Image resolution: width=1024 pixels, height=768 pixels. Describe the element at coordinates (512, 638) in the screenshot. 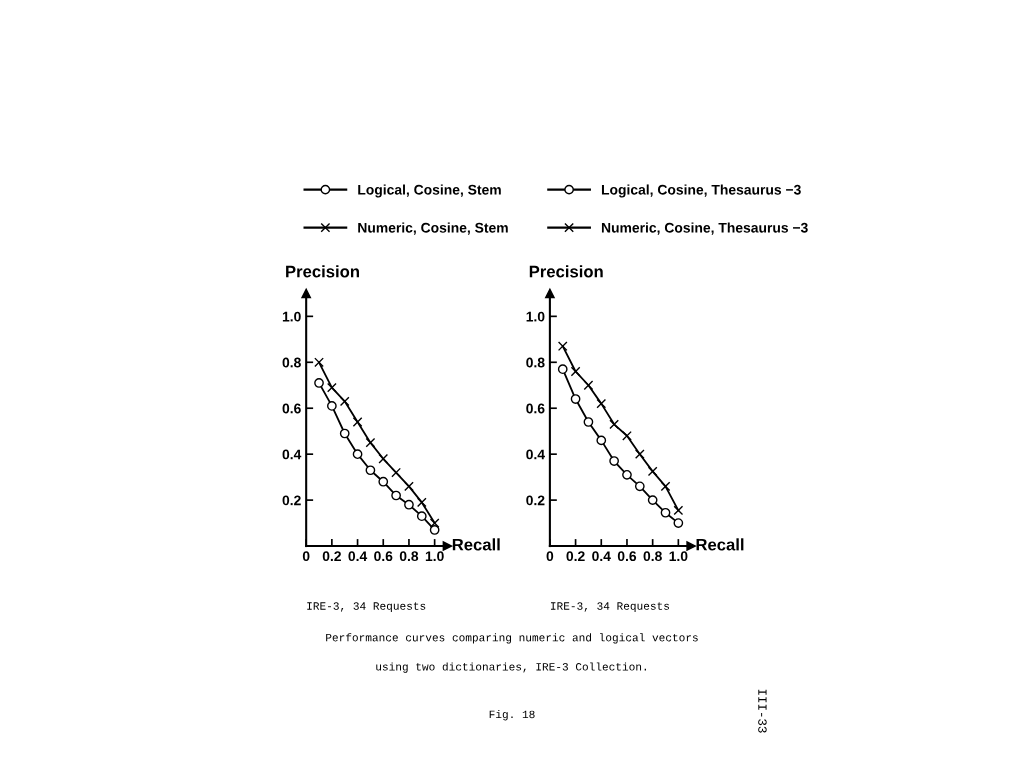

I see `text: Performance curves comparing numeric and logical vectors` at that location.